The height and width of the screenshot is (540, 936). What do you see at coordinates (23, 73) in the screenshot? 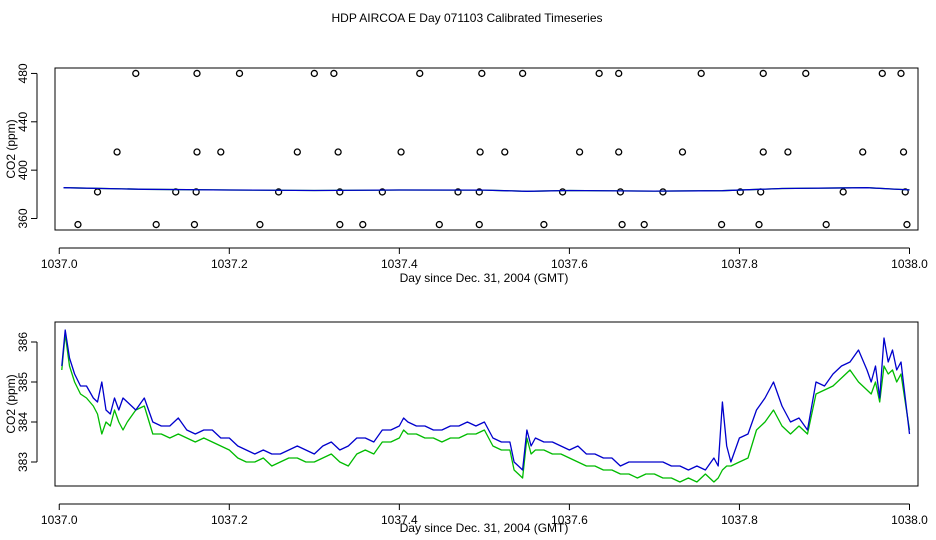
I see `y-tick-label: 480` at bounding box center [23, 73].